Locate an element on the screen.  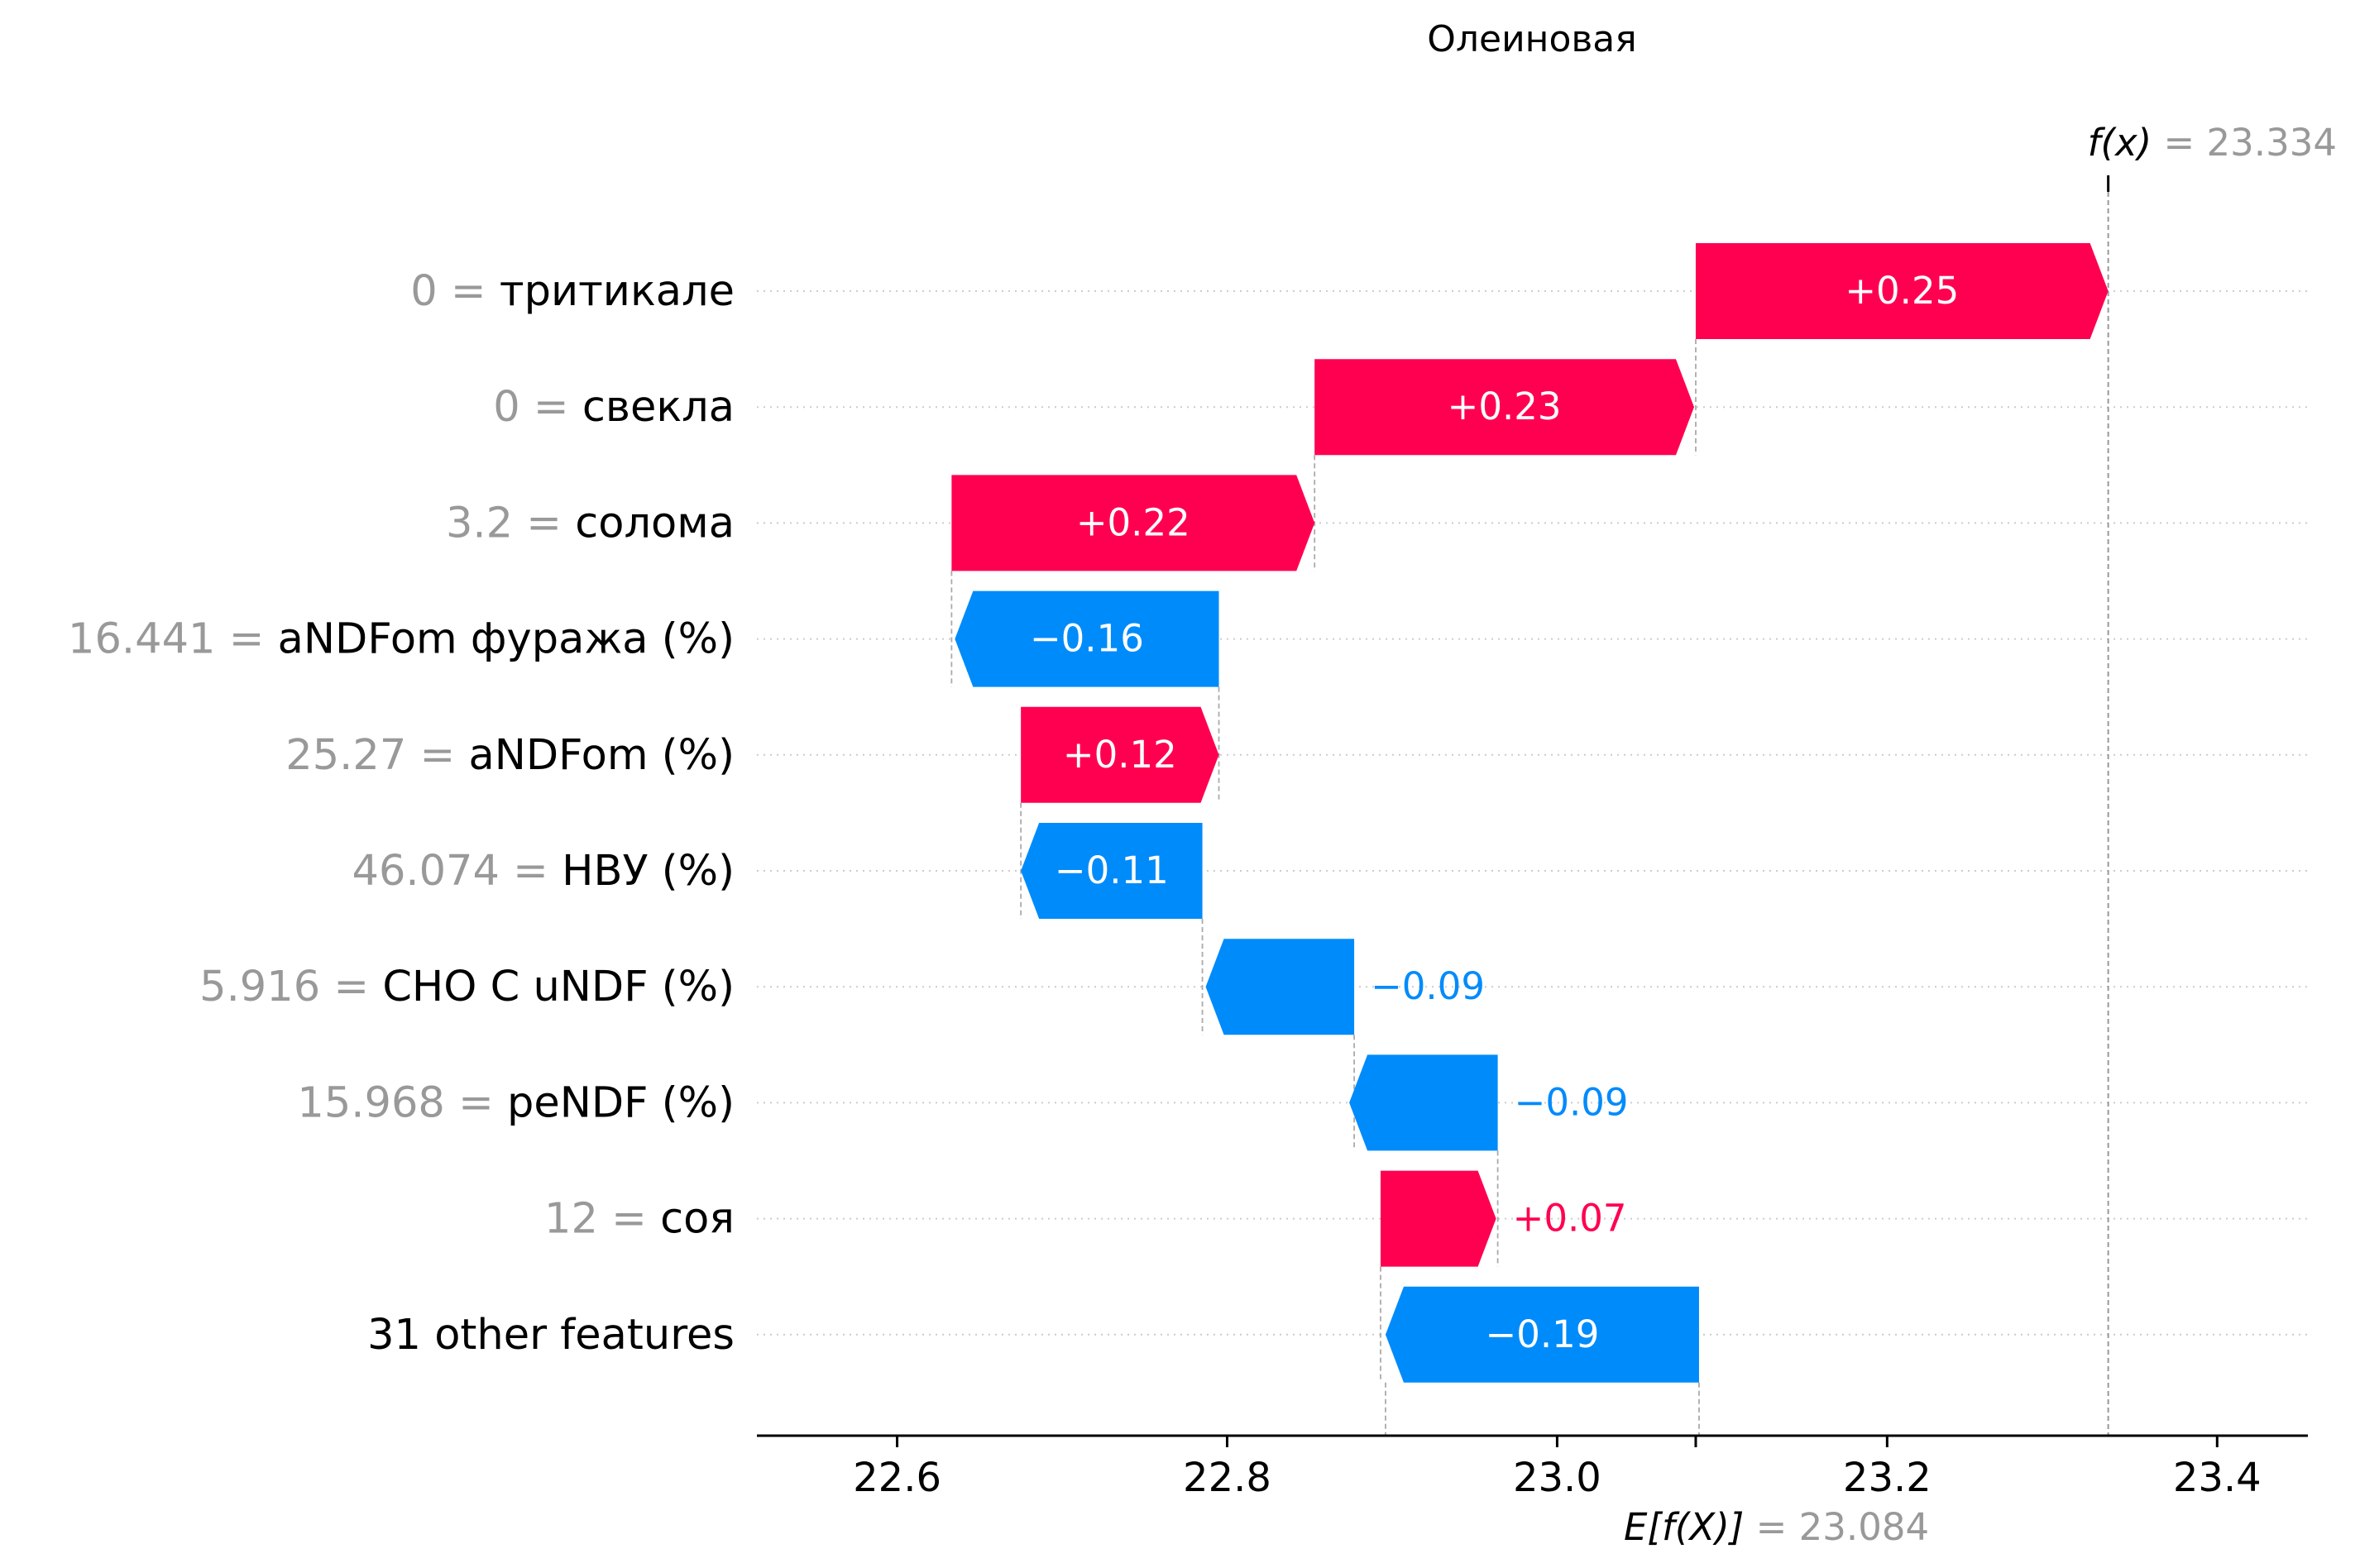
bar-value-label: +0.25 is located at coordinates (1902, 291).